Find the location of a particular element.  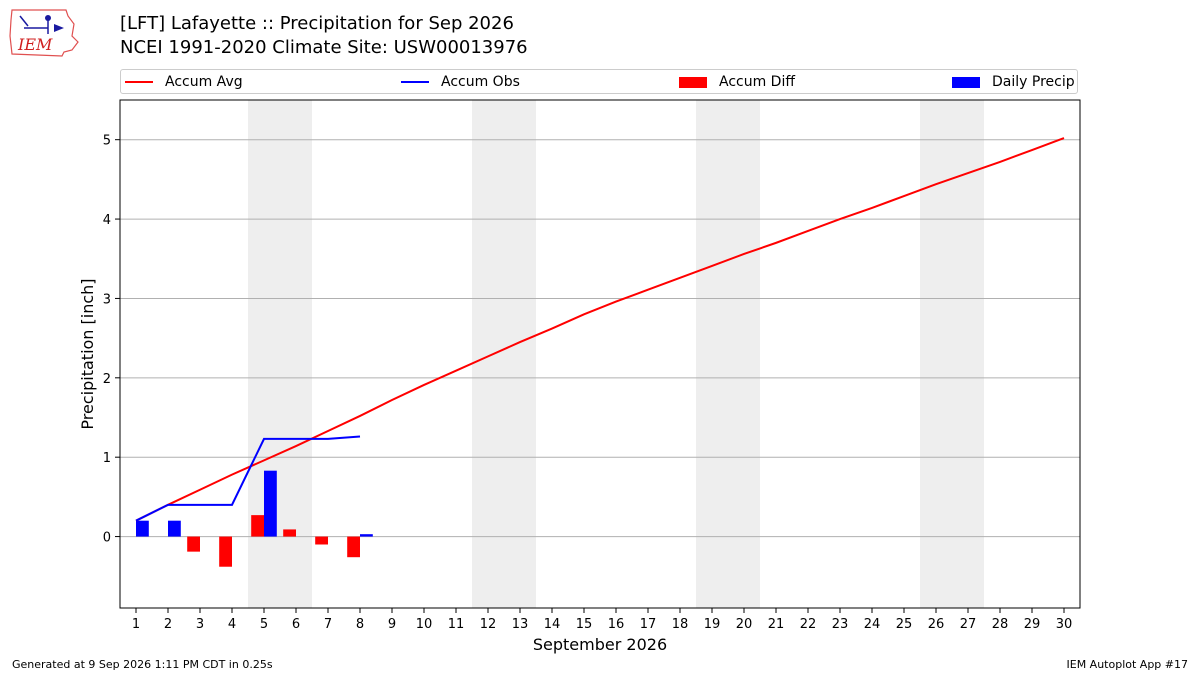

legend-item-accum-avg: Accum Avg is located at coordinates (184, 82).